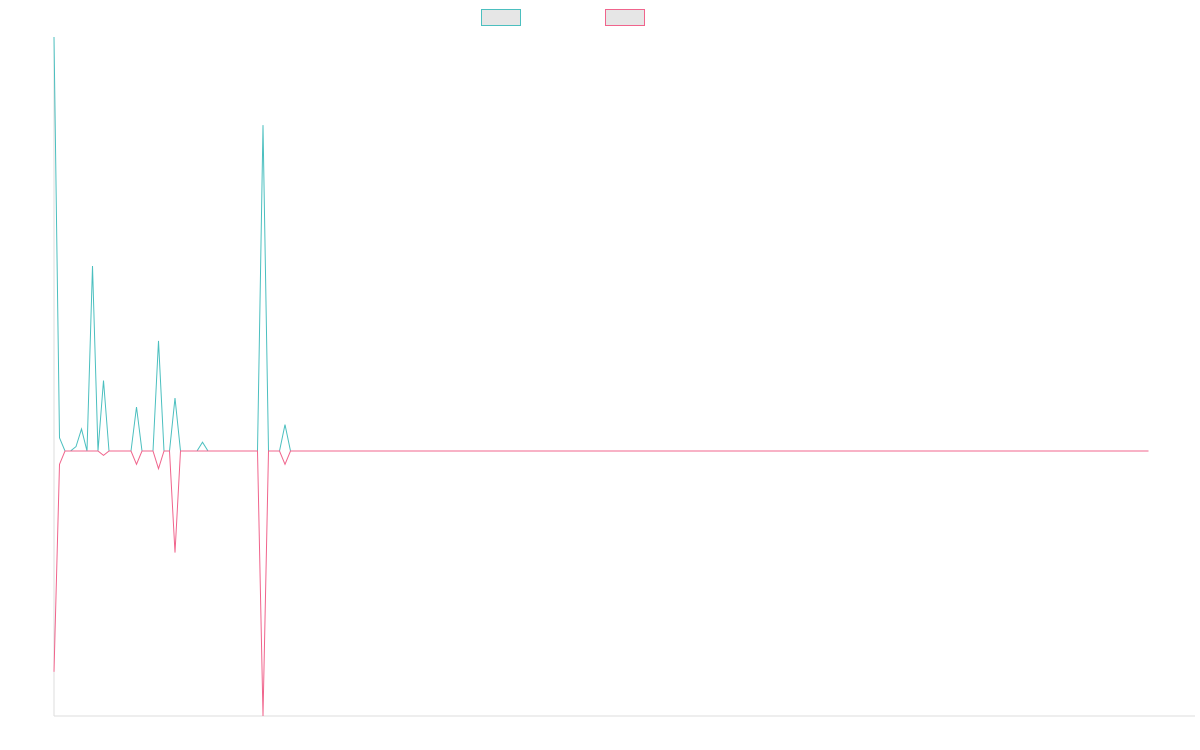 The width and height of the screenshot is (1200, 750). Describe the element at coordinates (563, 17) in the screenshot. I see `legend` at that location.